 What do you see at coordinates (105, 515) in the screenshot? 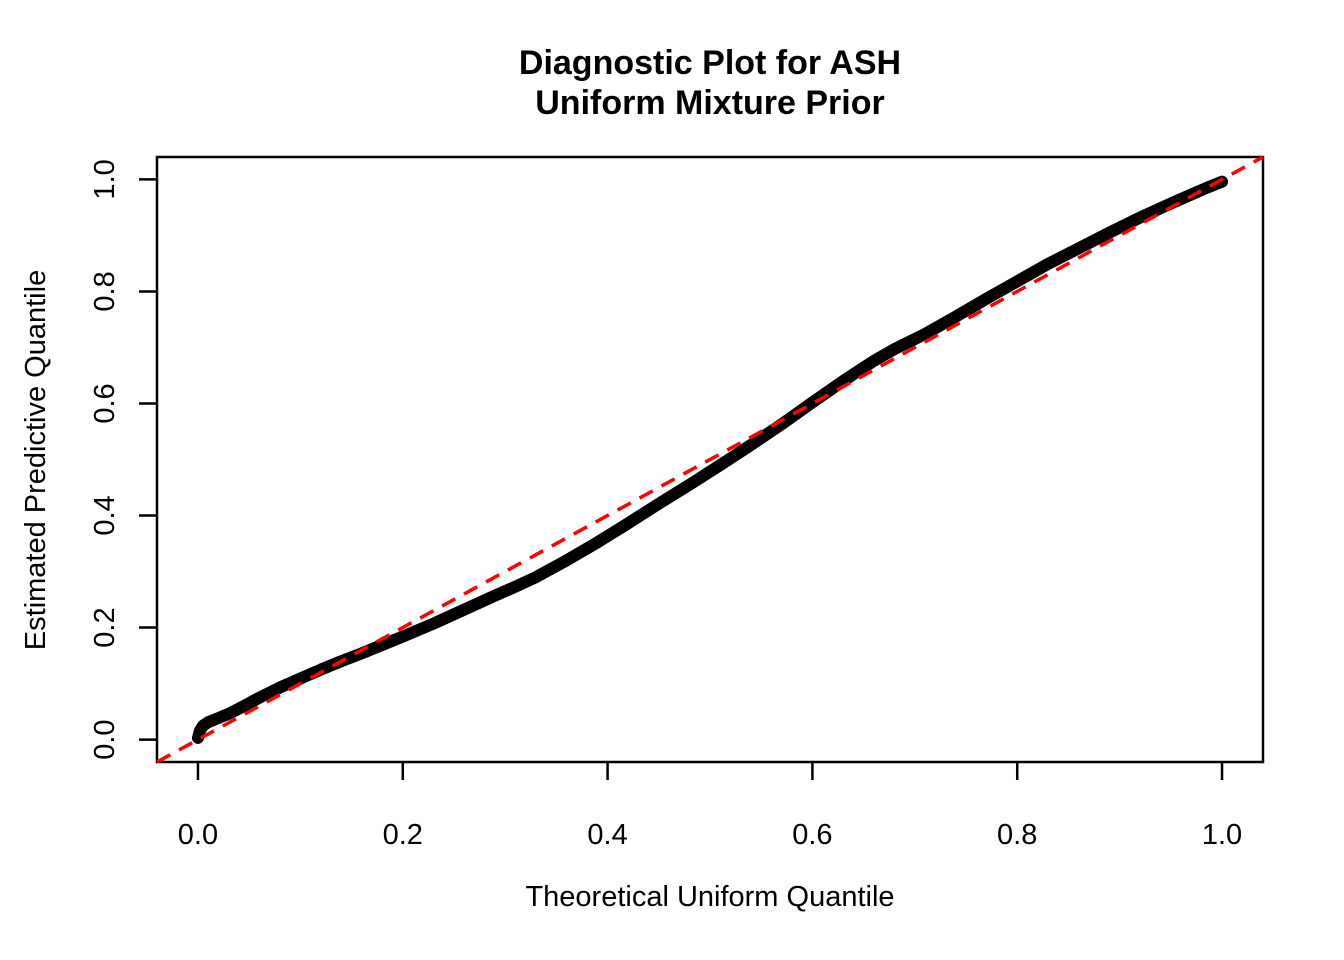
I see `y-tick-label: 0.4` at bounding box center [105, 515].